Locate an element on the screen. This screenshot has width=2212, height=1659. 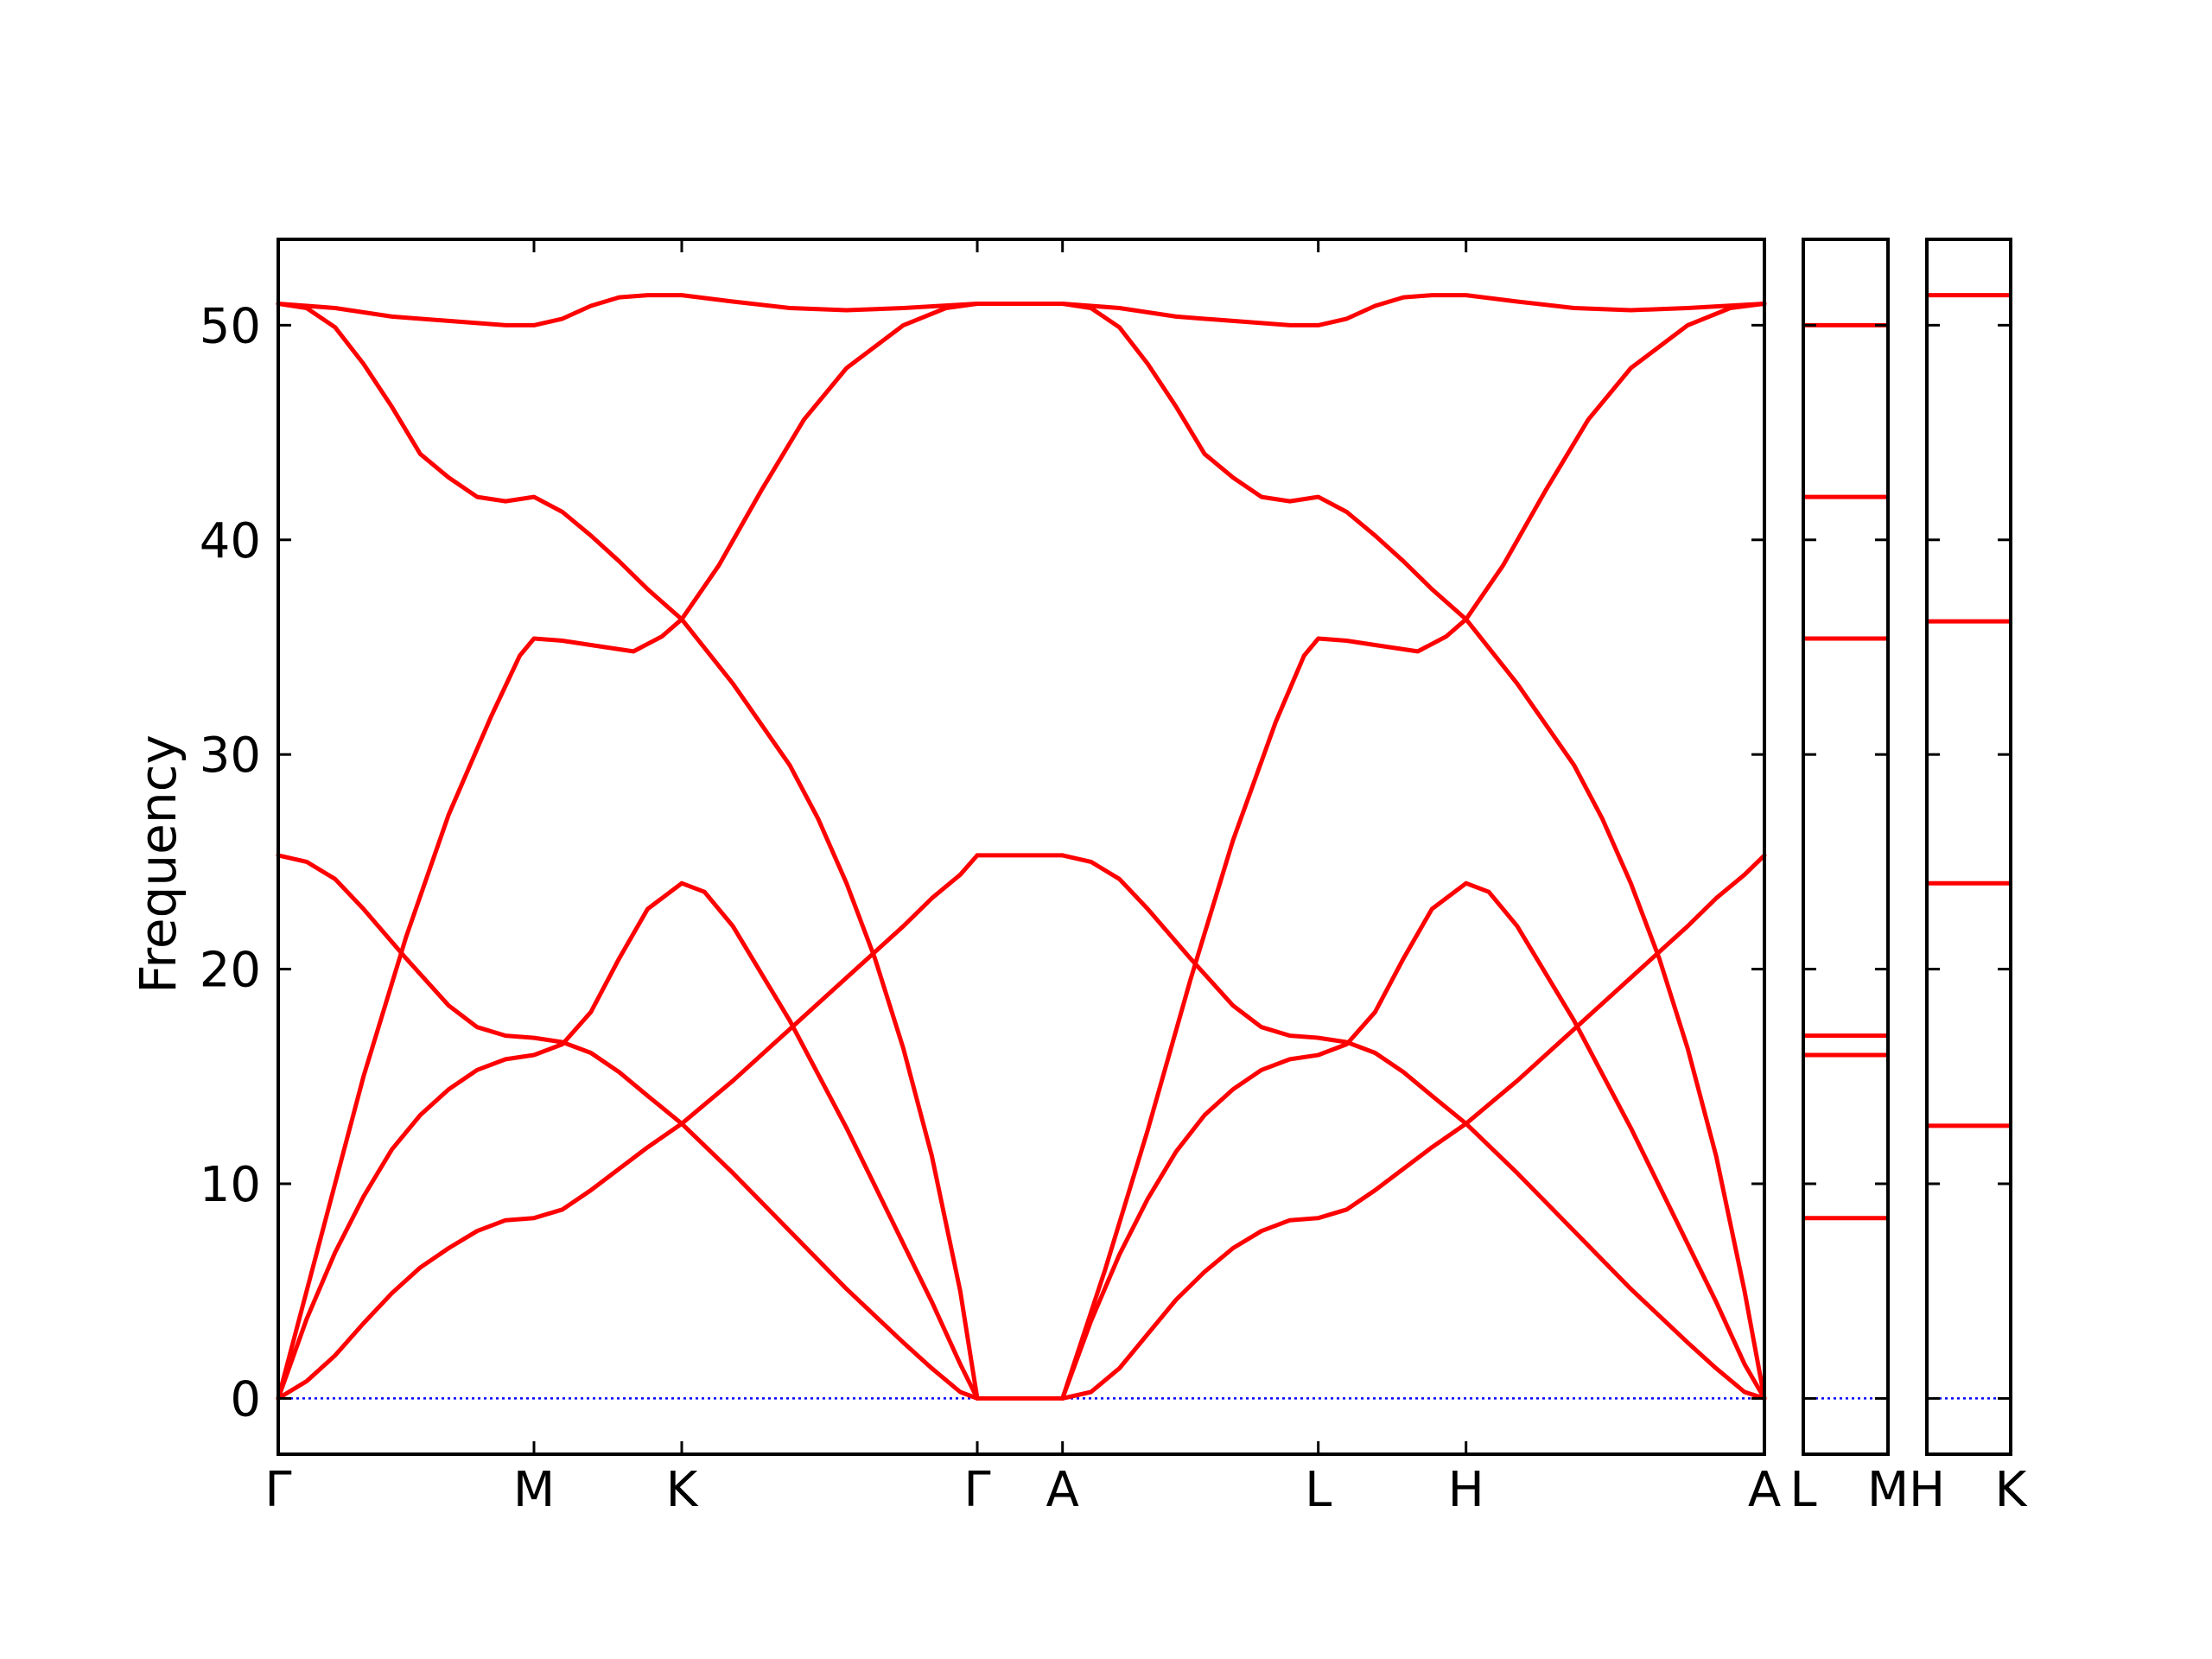
y-tick-label: 40 is located at coordinates (231, 541).